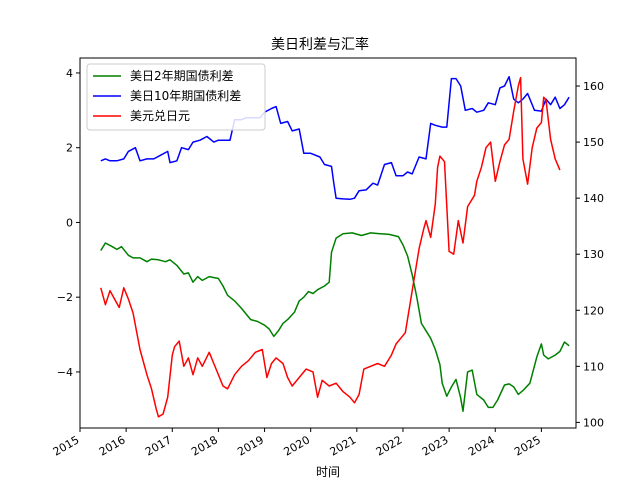 Image resolution: width=640 pixels, height=480 pixels. Describe the element at coordinates (389, 445) in the screenshot. I see `x-tick-label: 2022` at that location.